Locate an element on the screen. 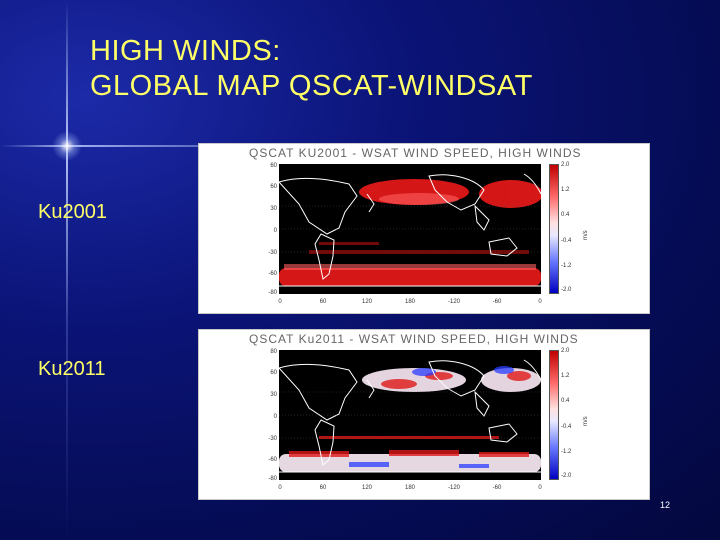 This screenshot has height=540, width=720. slide-title-line-2: GLOBAL MAP QSCAT-WINDSAT is located at coordinates (311, 86).